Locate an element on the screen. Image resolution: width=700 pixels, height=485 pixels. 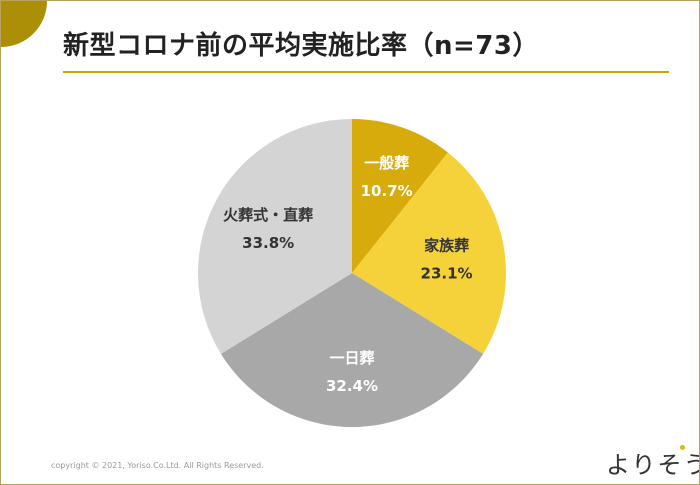
slice-label-2: 家族葬 is located at coordinates (446, 245).